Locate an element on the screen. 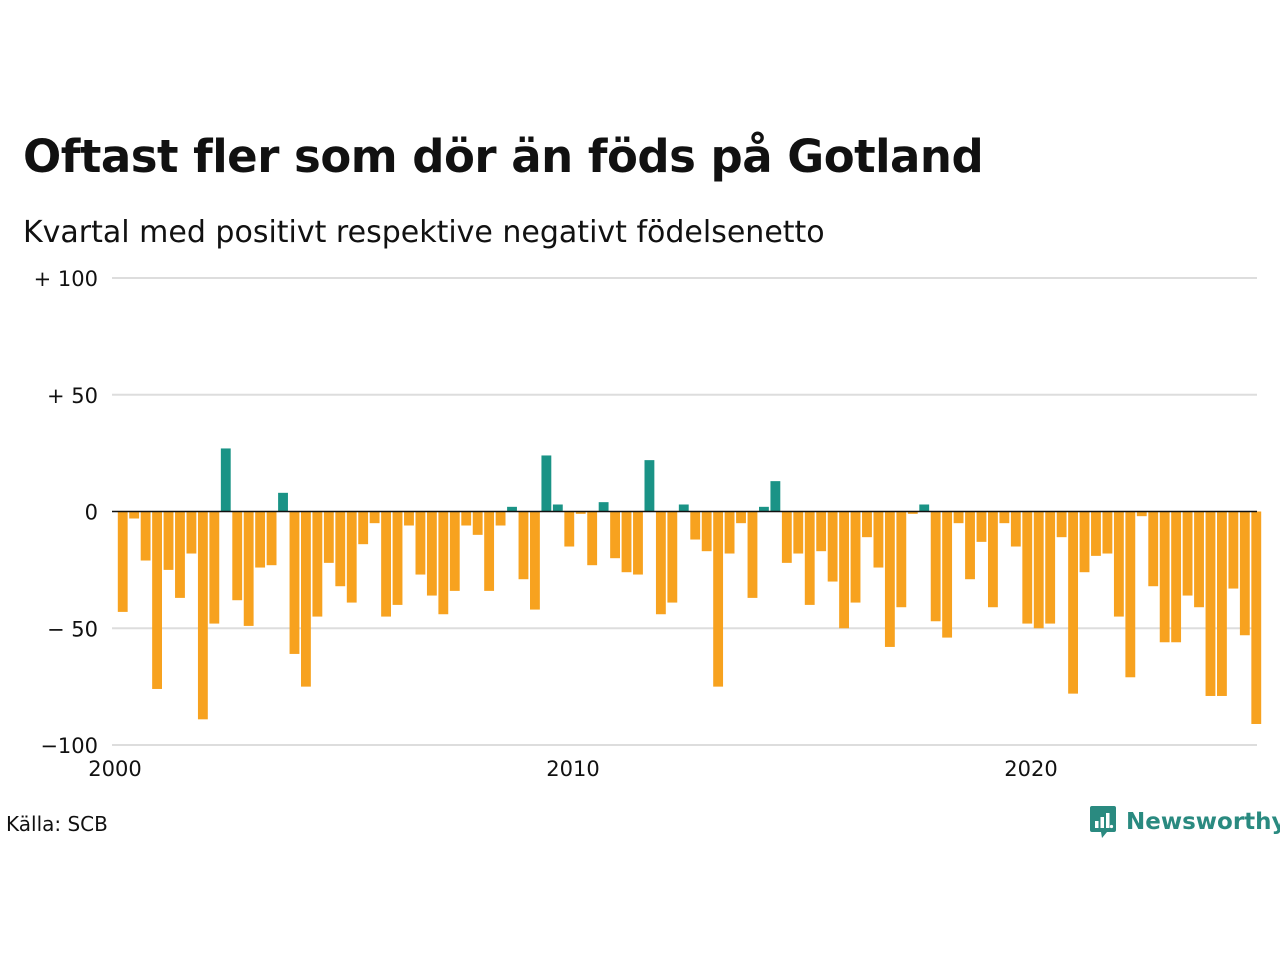 The image size is (1280, 960). y-tick-label-0: + 100 is located at coordinates (66, 279).